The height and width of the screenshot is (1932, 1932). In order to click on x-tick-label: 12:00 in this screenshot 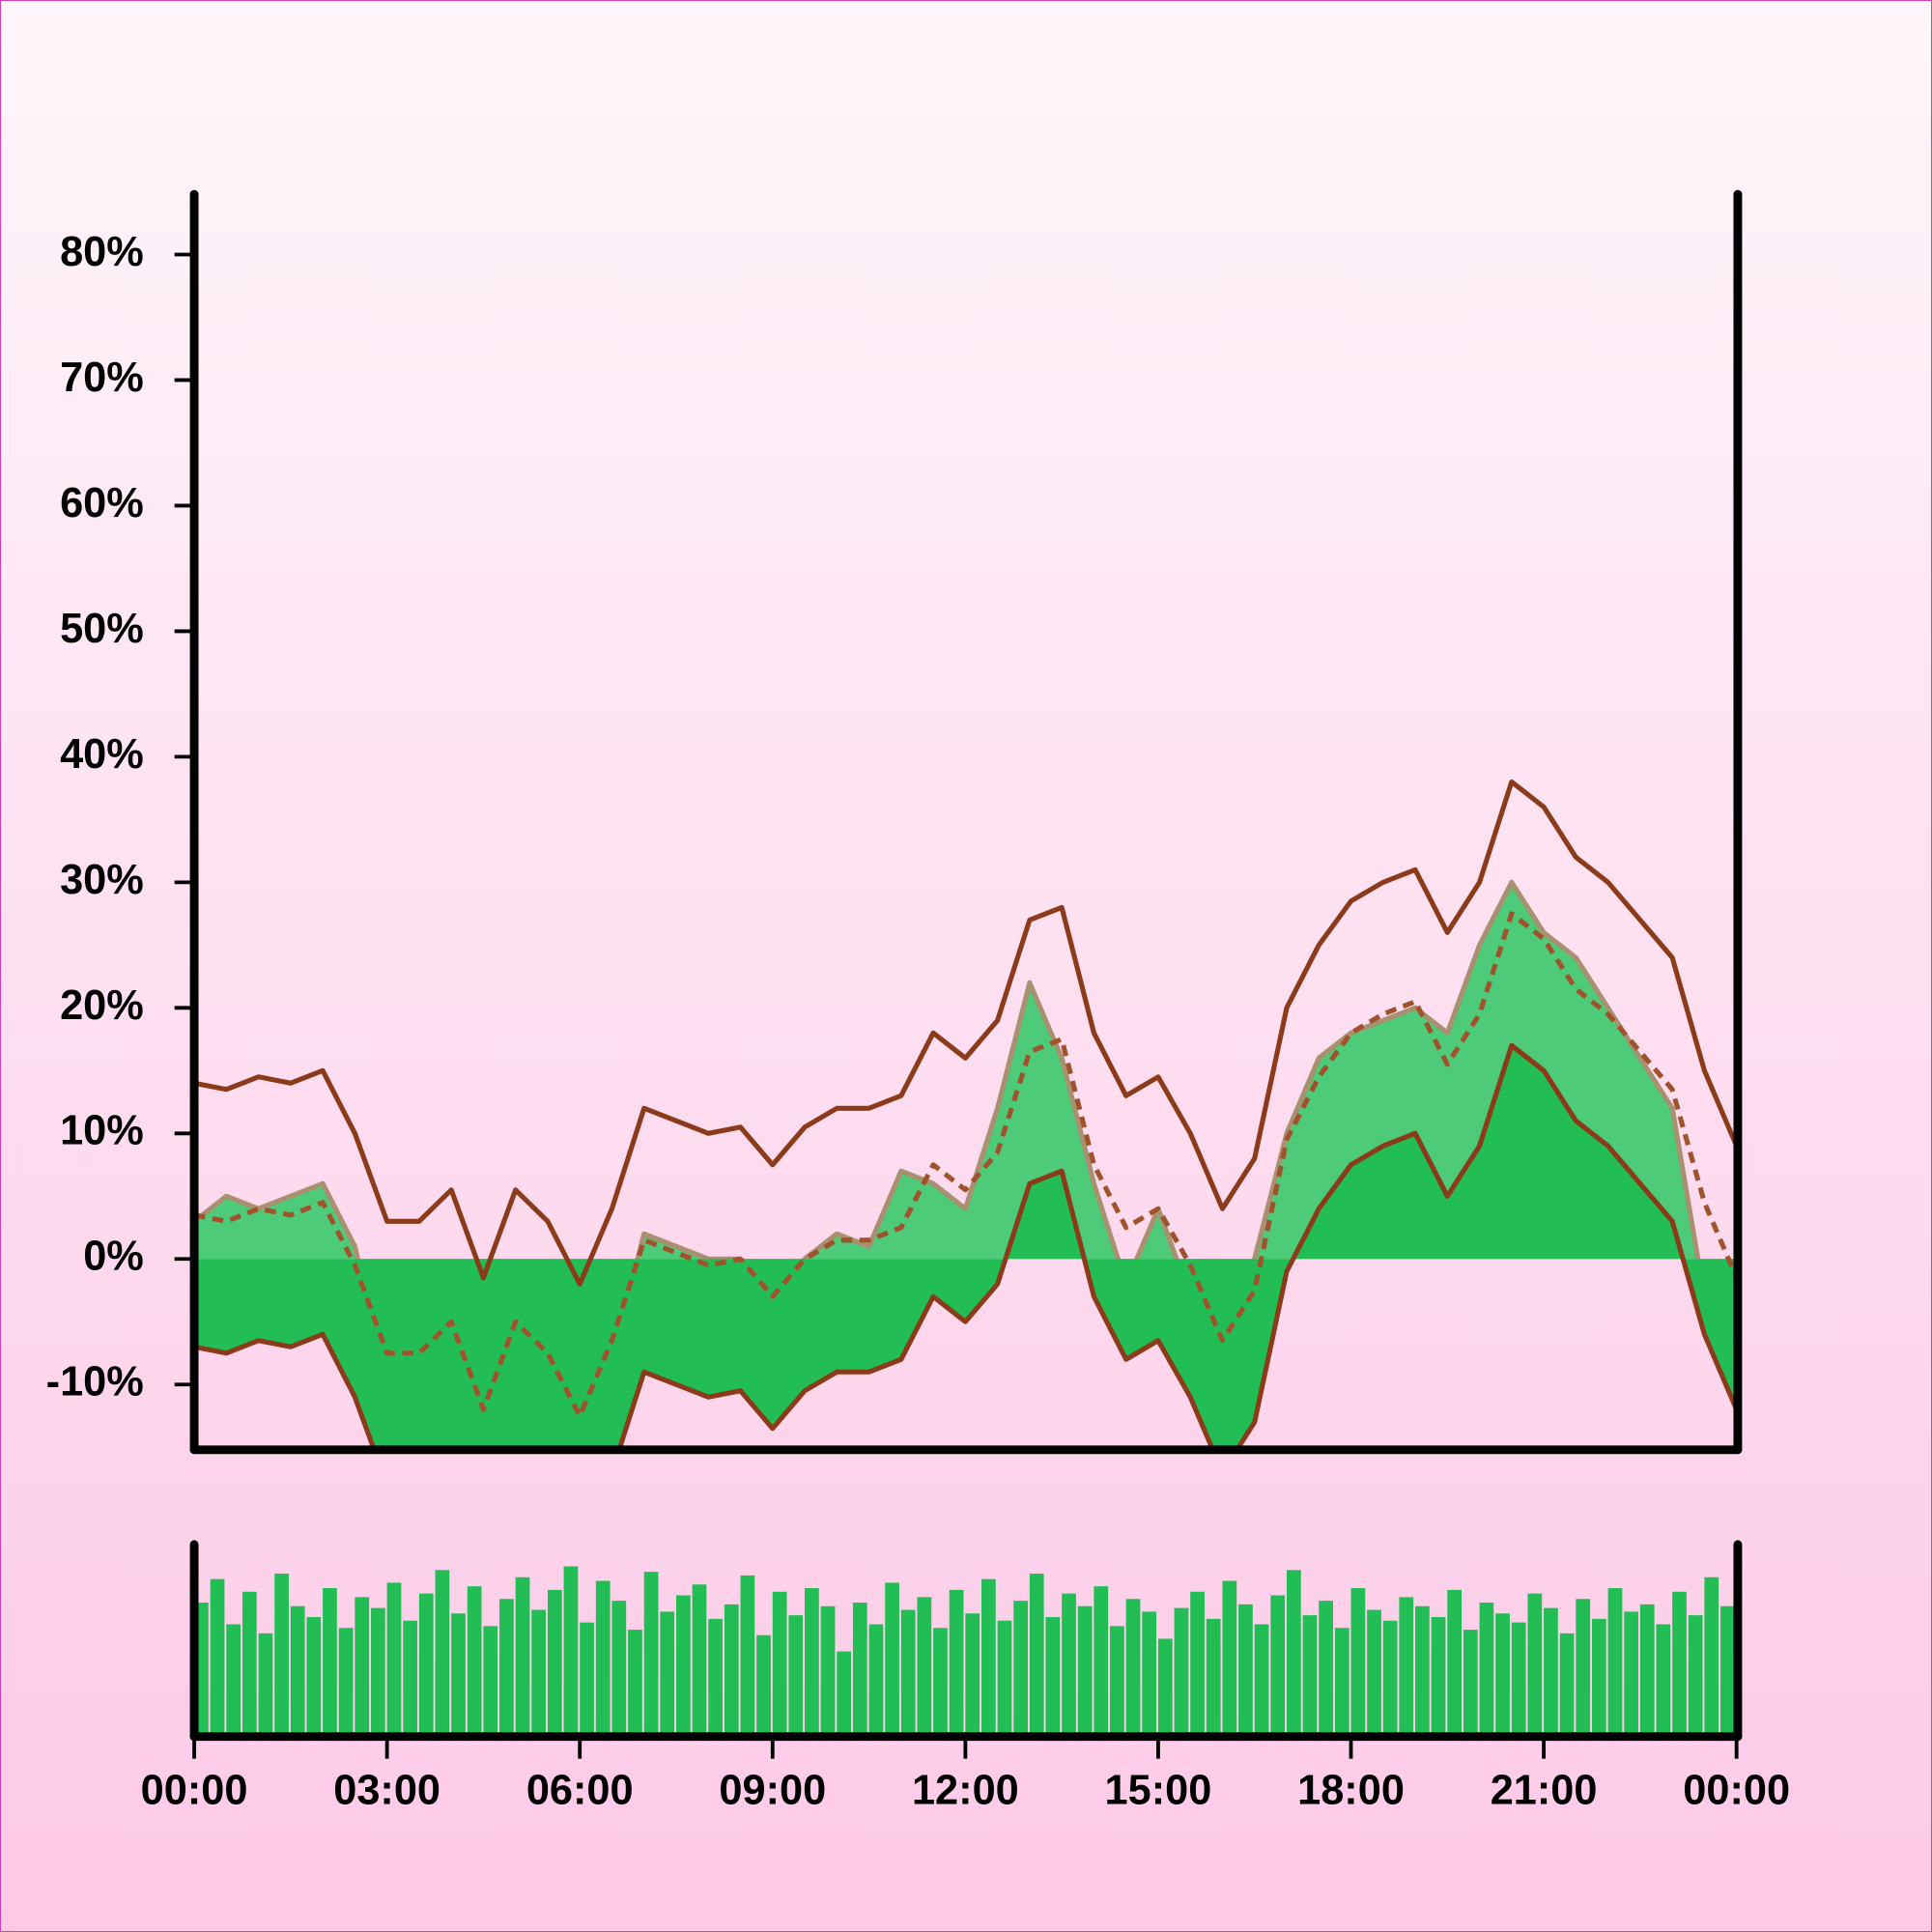, I will do `click(965, 1791)`.